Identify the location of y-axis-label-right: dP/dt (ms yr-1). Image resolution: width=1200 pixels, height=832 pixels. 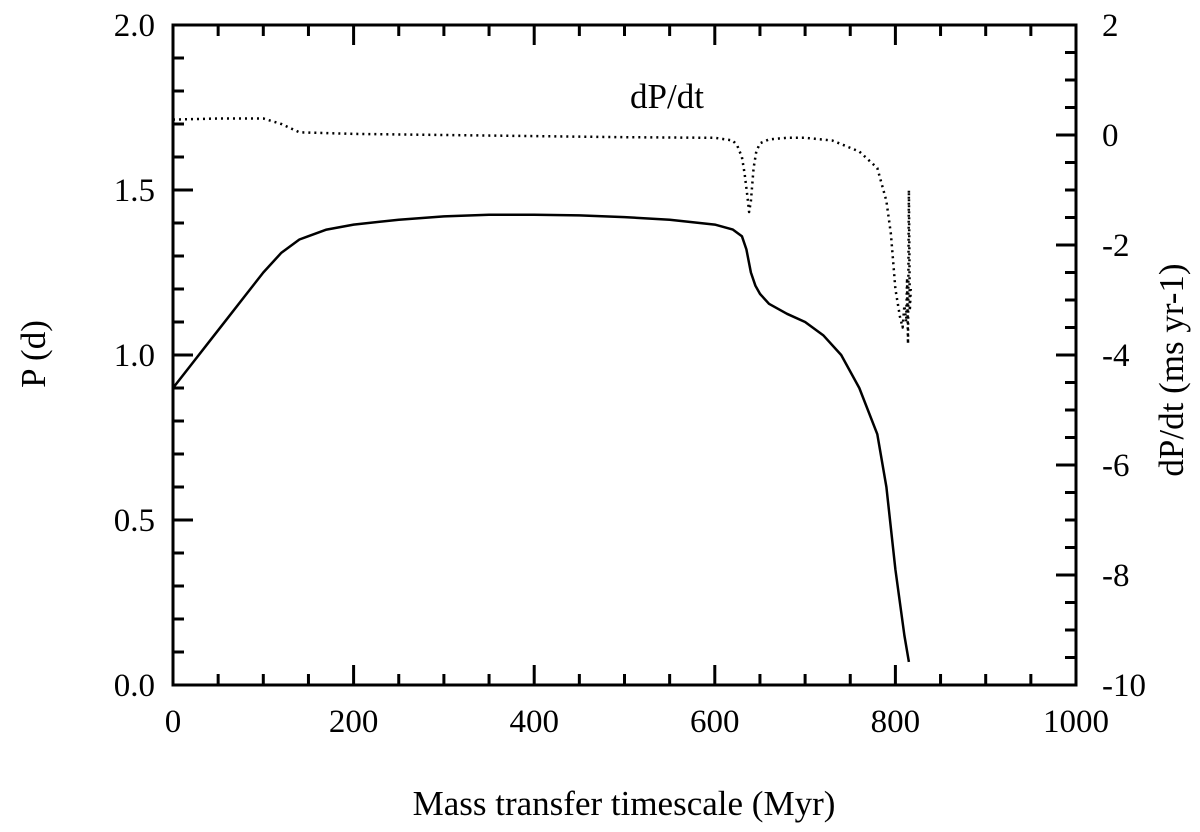
(1171, 369).